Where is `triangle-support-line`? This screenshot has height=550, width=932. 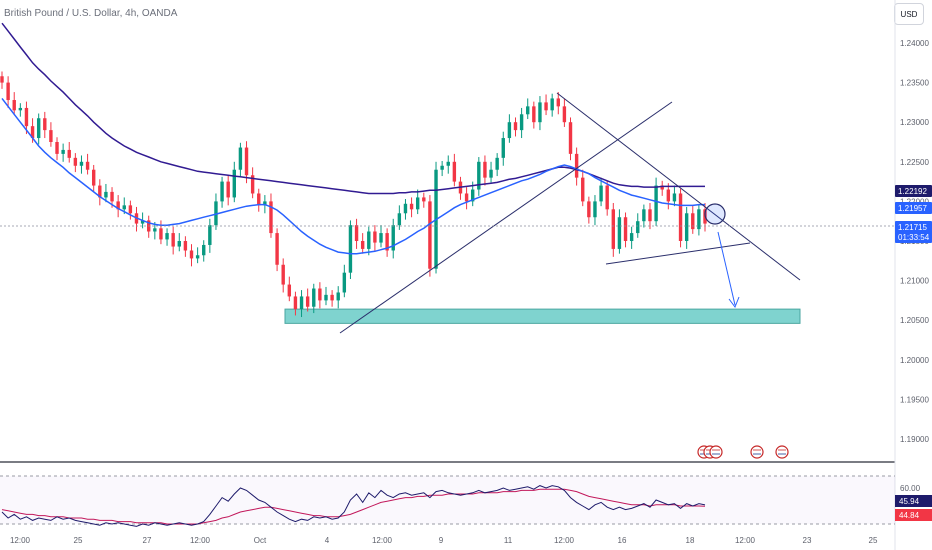
triangle-support-line is located at coordinates (678, 253).